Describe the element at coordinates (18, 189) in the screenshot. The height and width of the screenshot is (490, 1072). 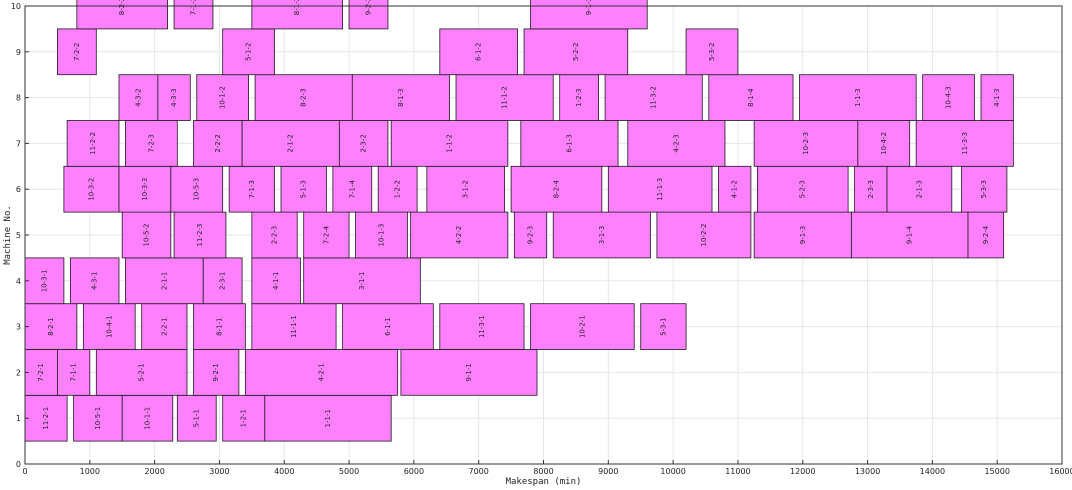
I see `y-tick-label: 6` at that location.